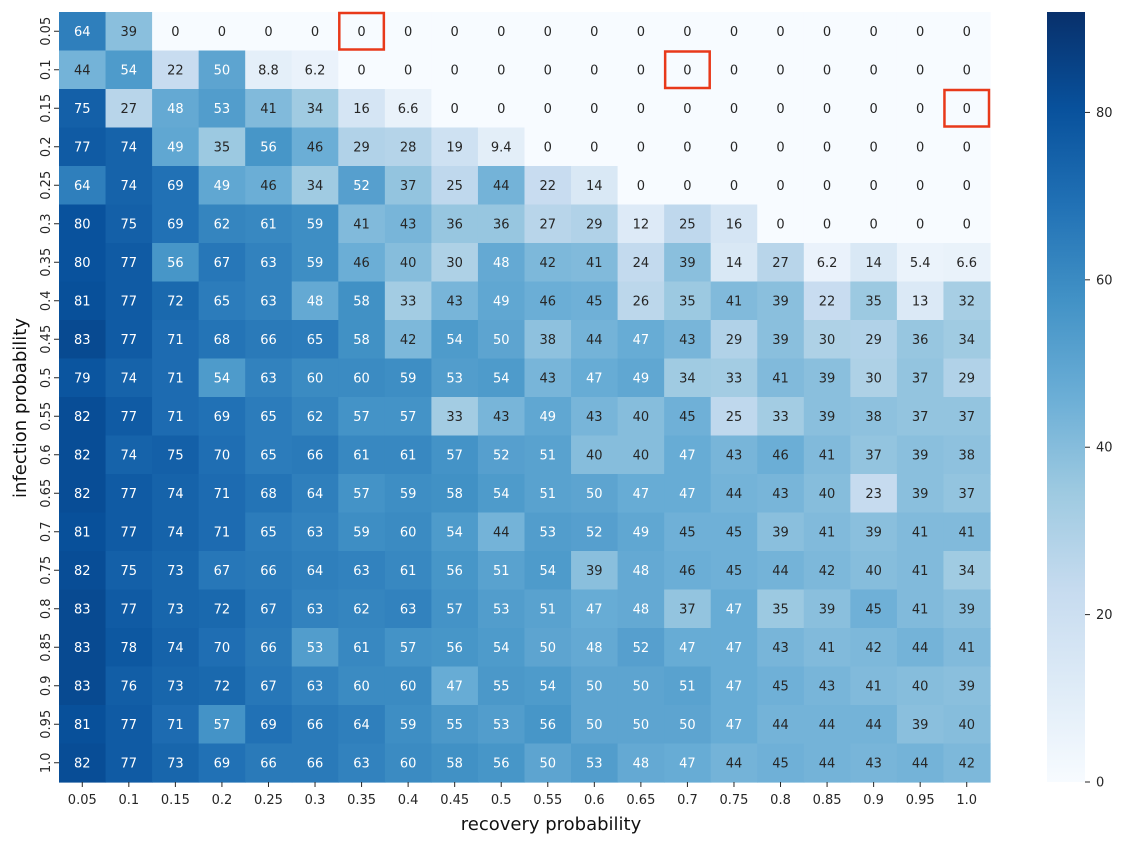  What do you see at coordinates (454, 800) in the screenshot?
I see `x-tick-label: 0.45` at bounding box center [454, 800].